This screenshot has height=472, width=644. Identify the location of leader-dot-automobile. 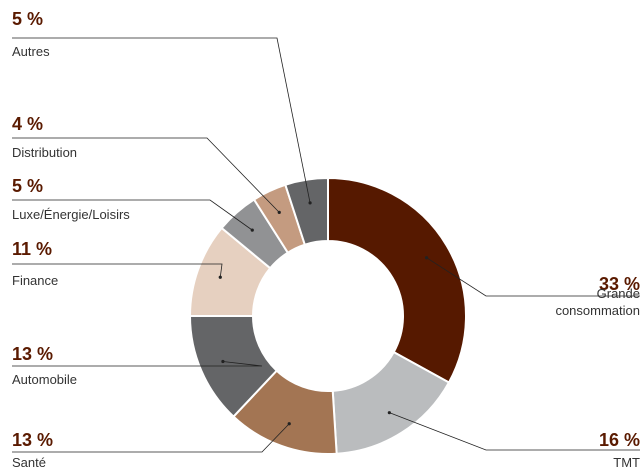
(223, 361).